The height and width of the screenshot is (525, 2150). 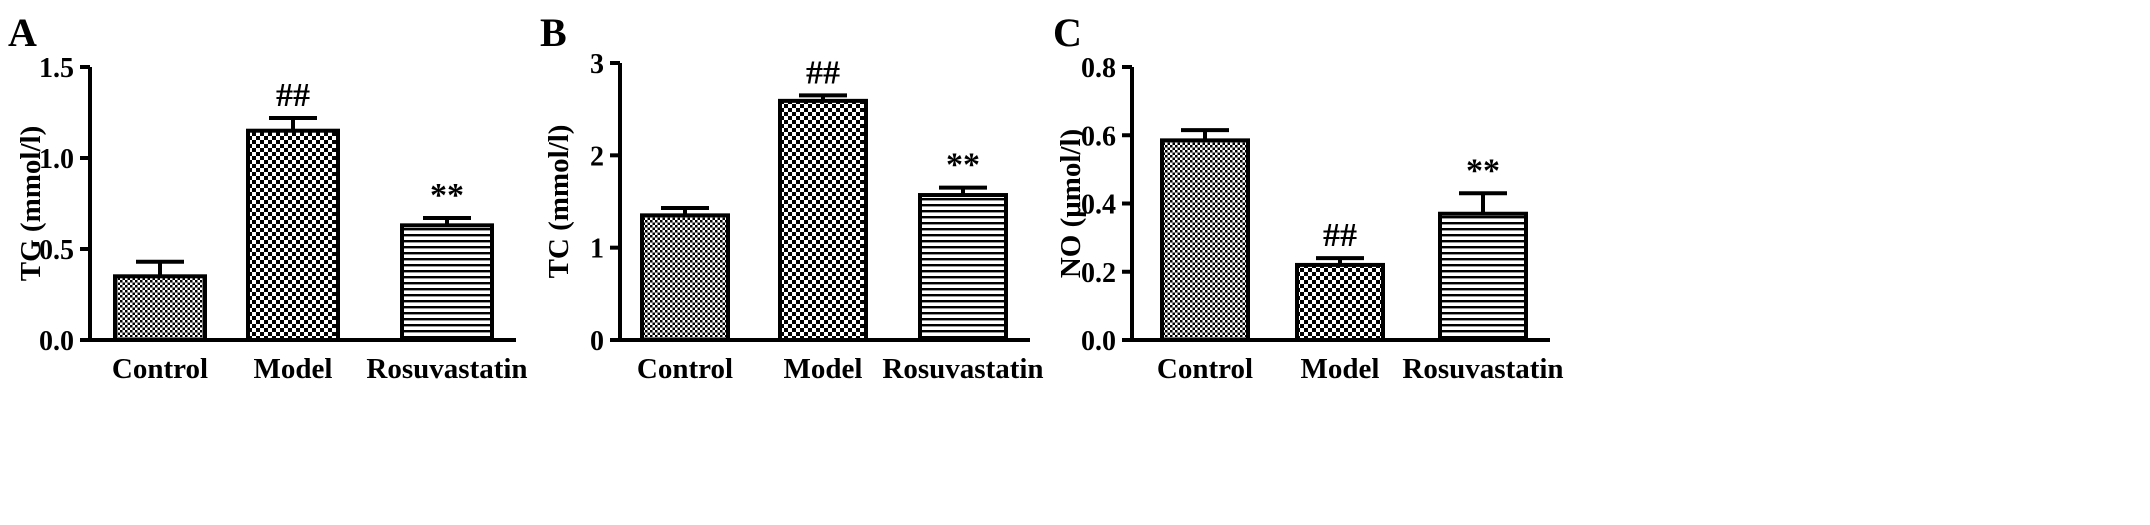 What do you see at coordinates (22, 32) in the screenshot?
I see `panel-letter: A` at bounding box center [22, 32].